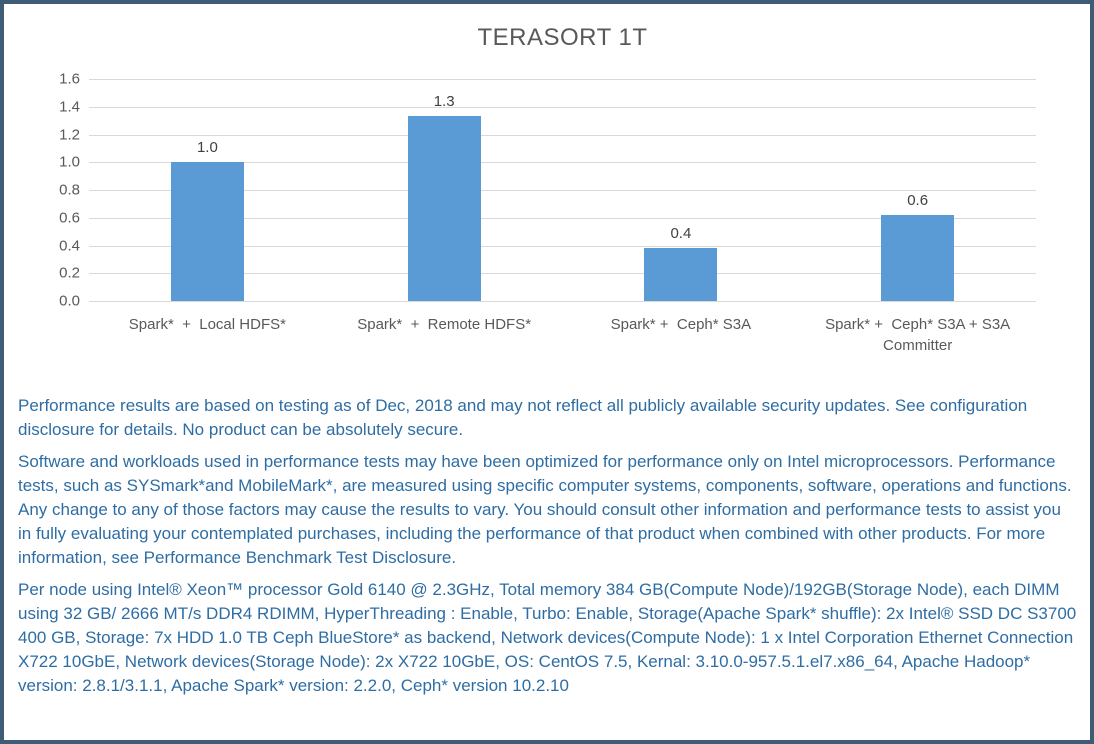 The width and height of the screenshot is (1094, 744). What do you see at coordinates (207, 324) in the screenshot?
I see `category-label: Spark* + Local HDFS*` at bounding box center [207, 324].